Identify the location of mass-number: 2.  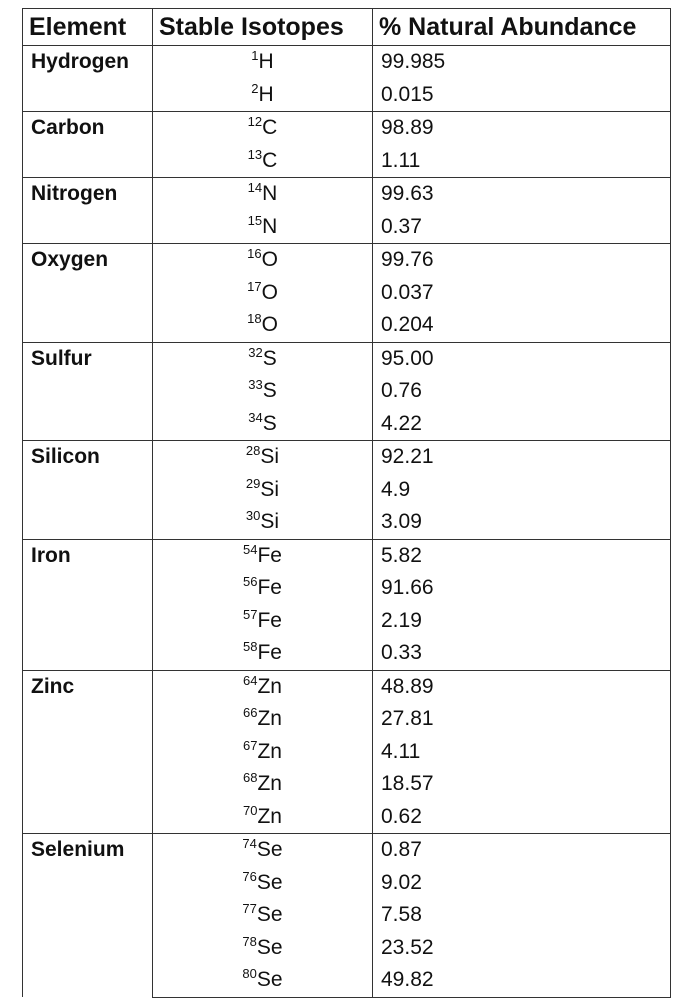
(255, 88).